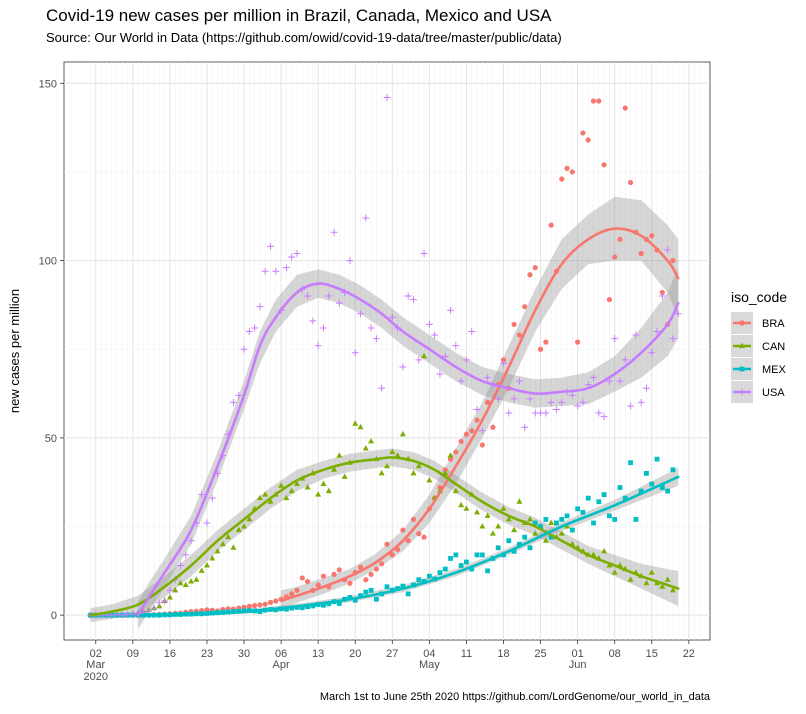 The image size is (806, 714). Describe the element at coordinates (773, 347) in the screenshot. I see `legend-label: CAN` at that location.